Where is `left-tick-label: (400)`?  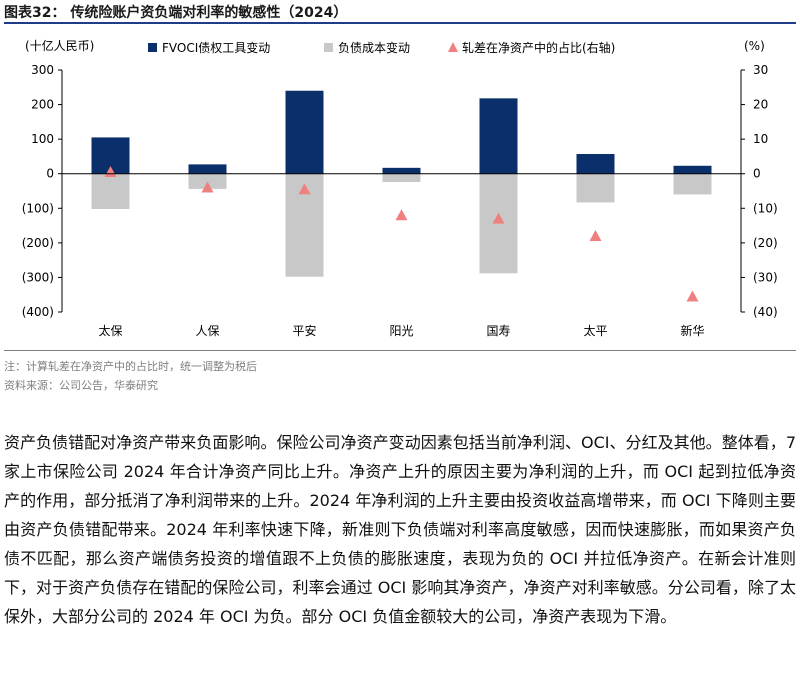 left-tick-label: (400) is located at coordinates (38, 312).